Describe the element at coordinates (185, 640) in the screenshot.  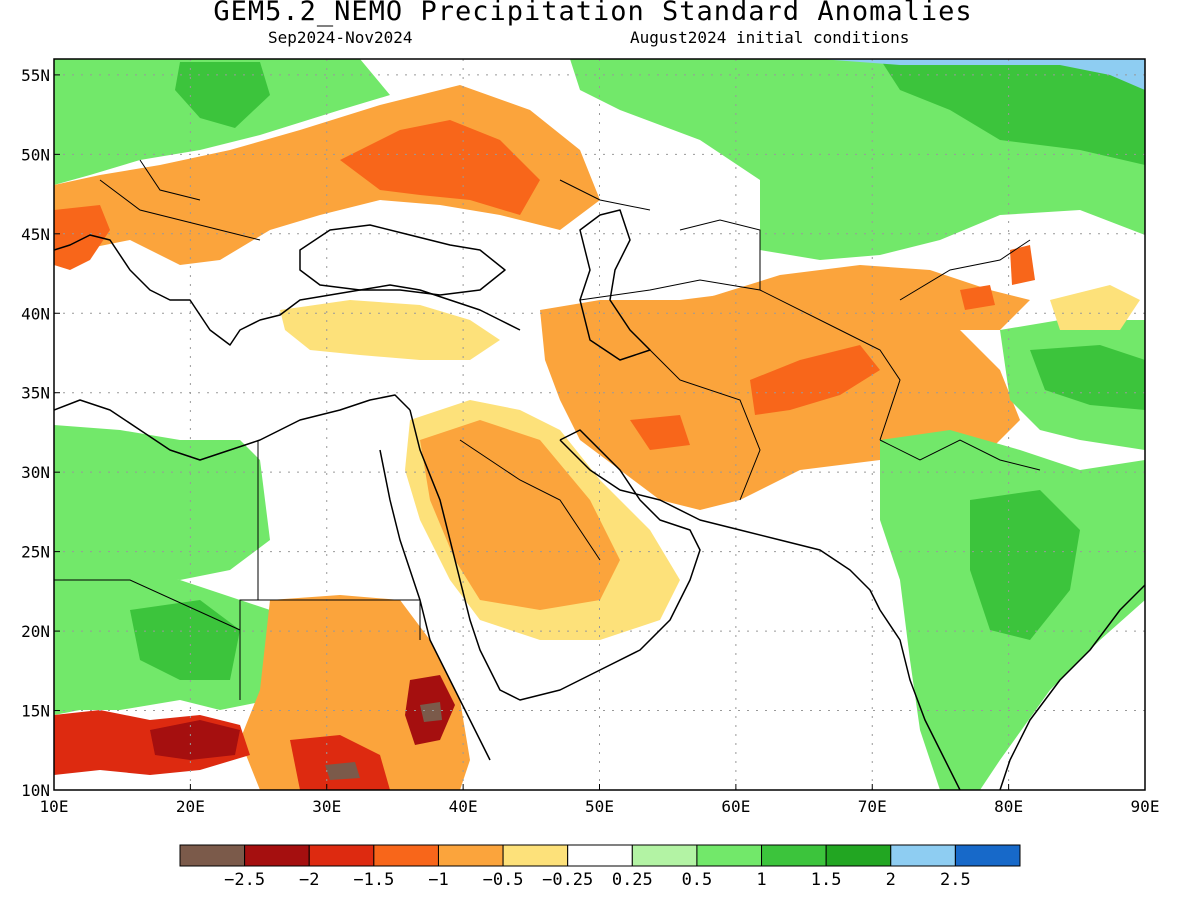
I see `green-region-sahel-core` at that location.